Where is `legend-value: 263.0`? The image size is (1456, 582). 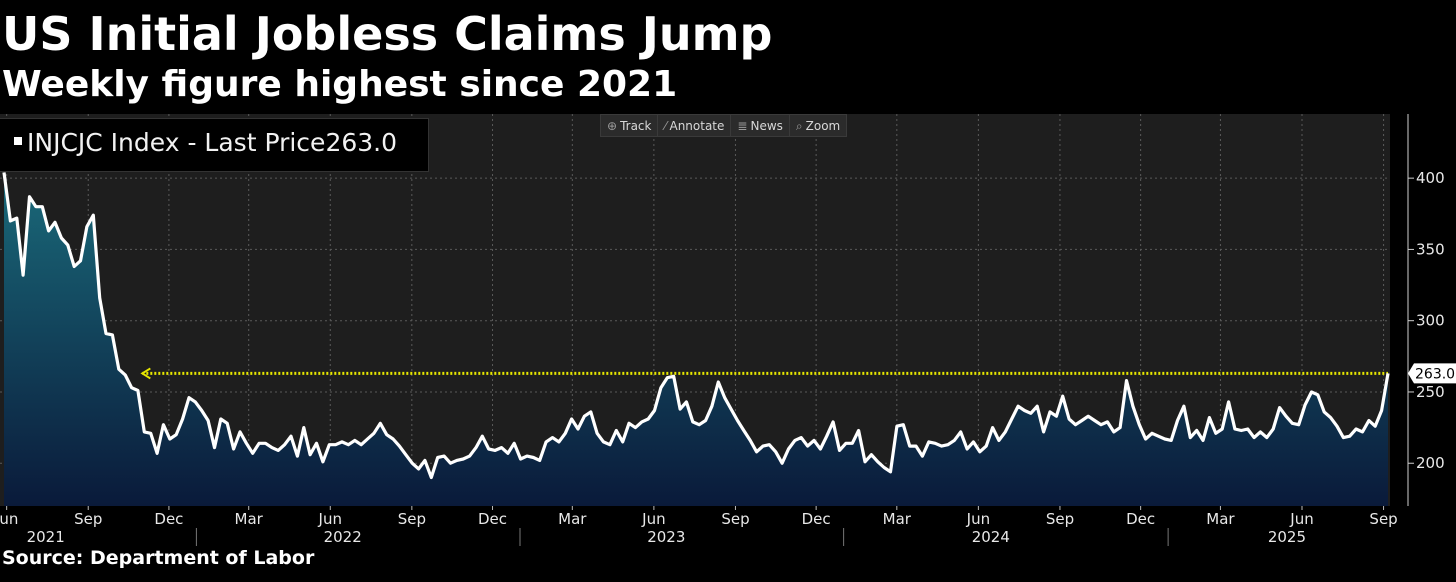
legend-value: 263.0 is located at coordinates (361, 142).